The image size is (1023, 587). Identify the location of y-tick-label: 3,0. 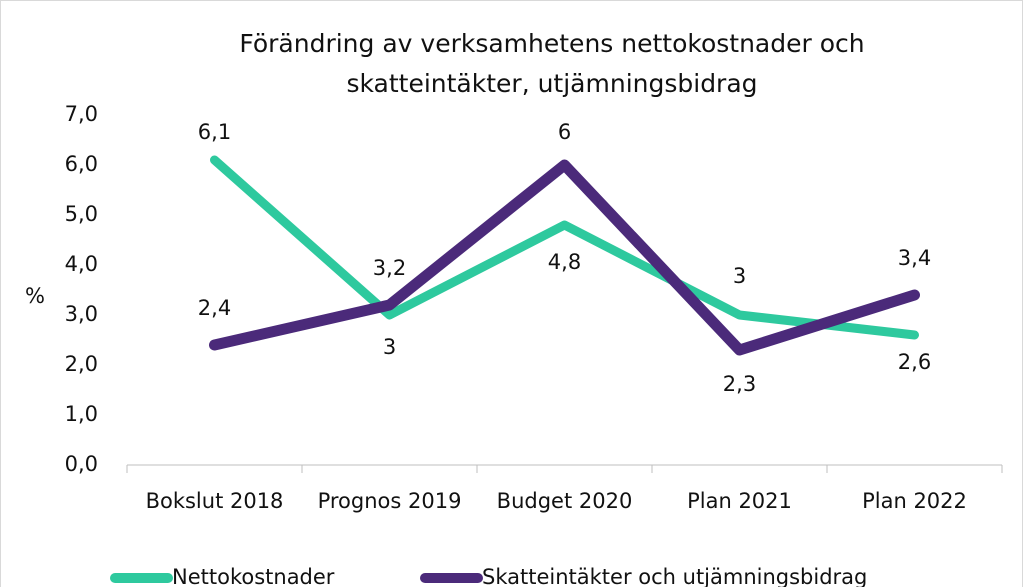
(81, 314).